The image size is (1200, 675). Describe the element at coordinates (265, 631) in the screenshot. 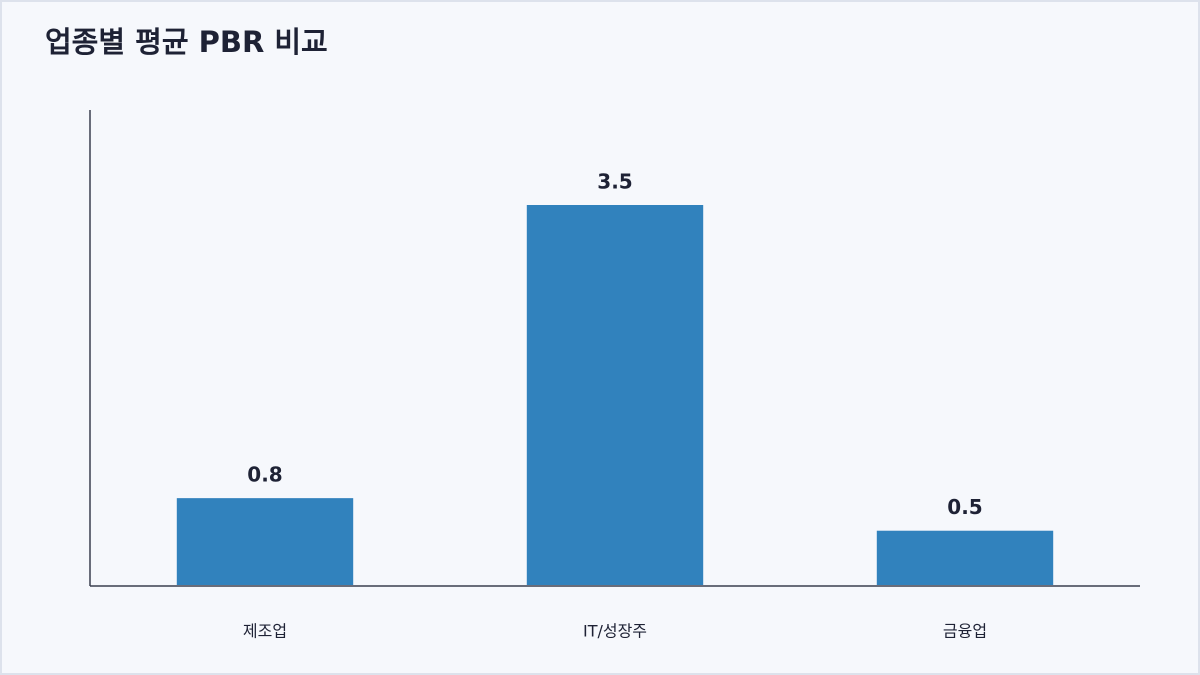

I see `x-tick-label: 제조업` at that location.